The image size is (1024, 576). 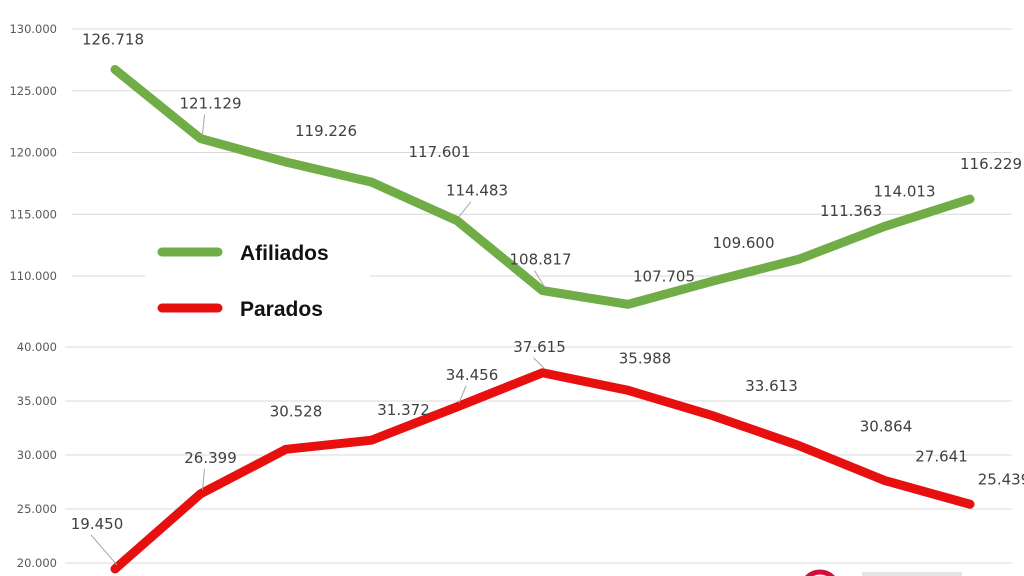 What do you see at coordinates (851, 211) in the screenshot?
I see `data-label: 111.363` at bounding box center [851, 211].